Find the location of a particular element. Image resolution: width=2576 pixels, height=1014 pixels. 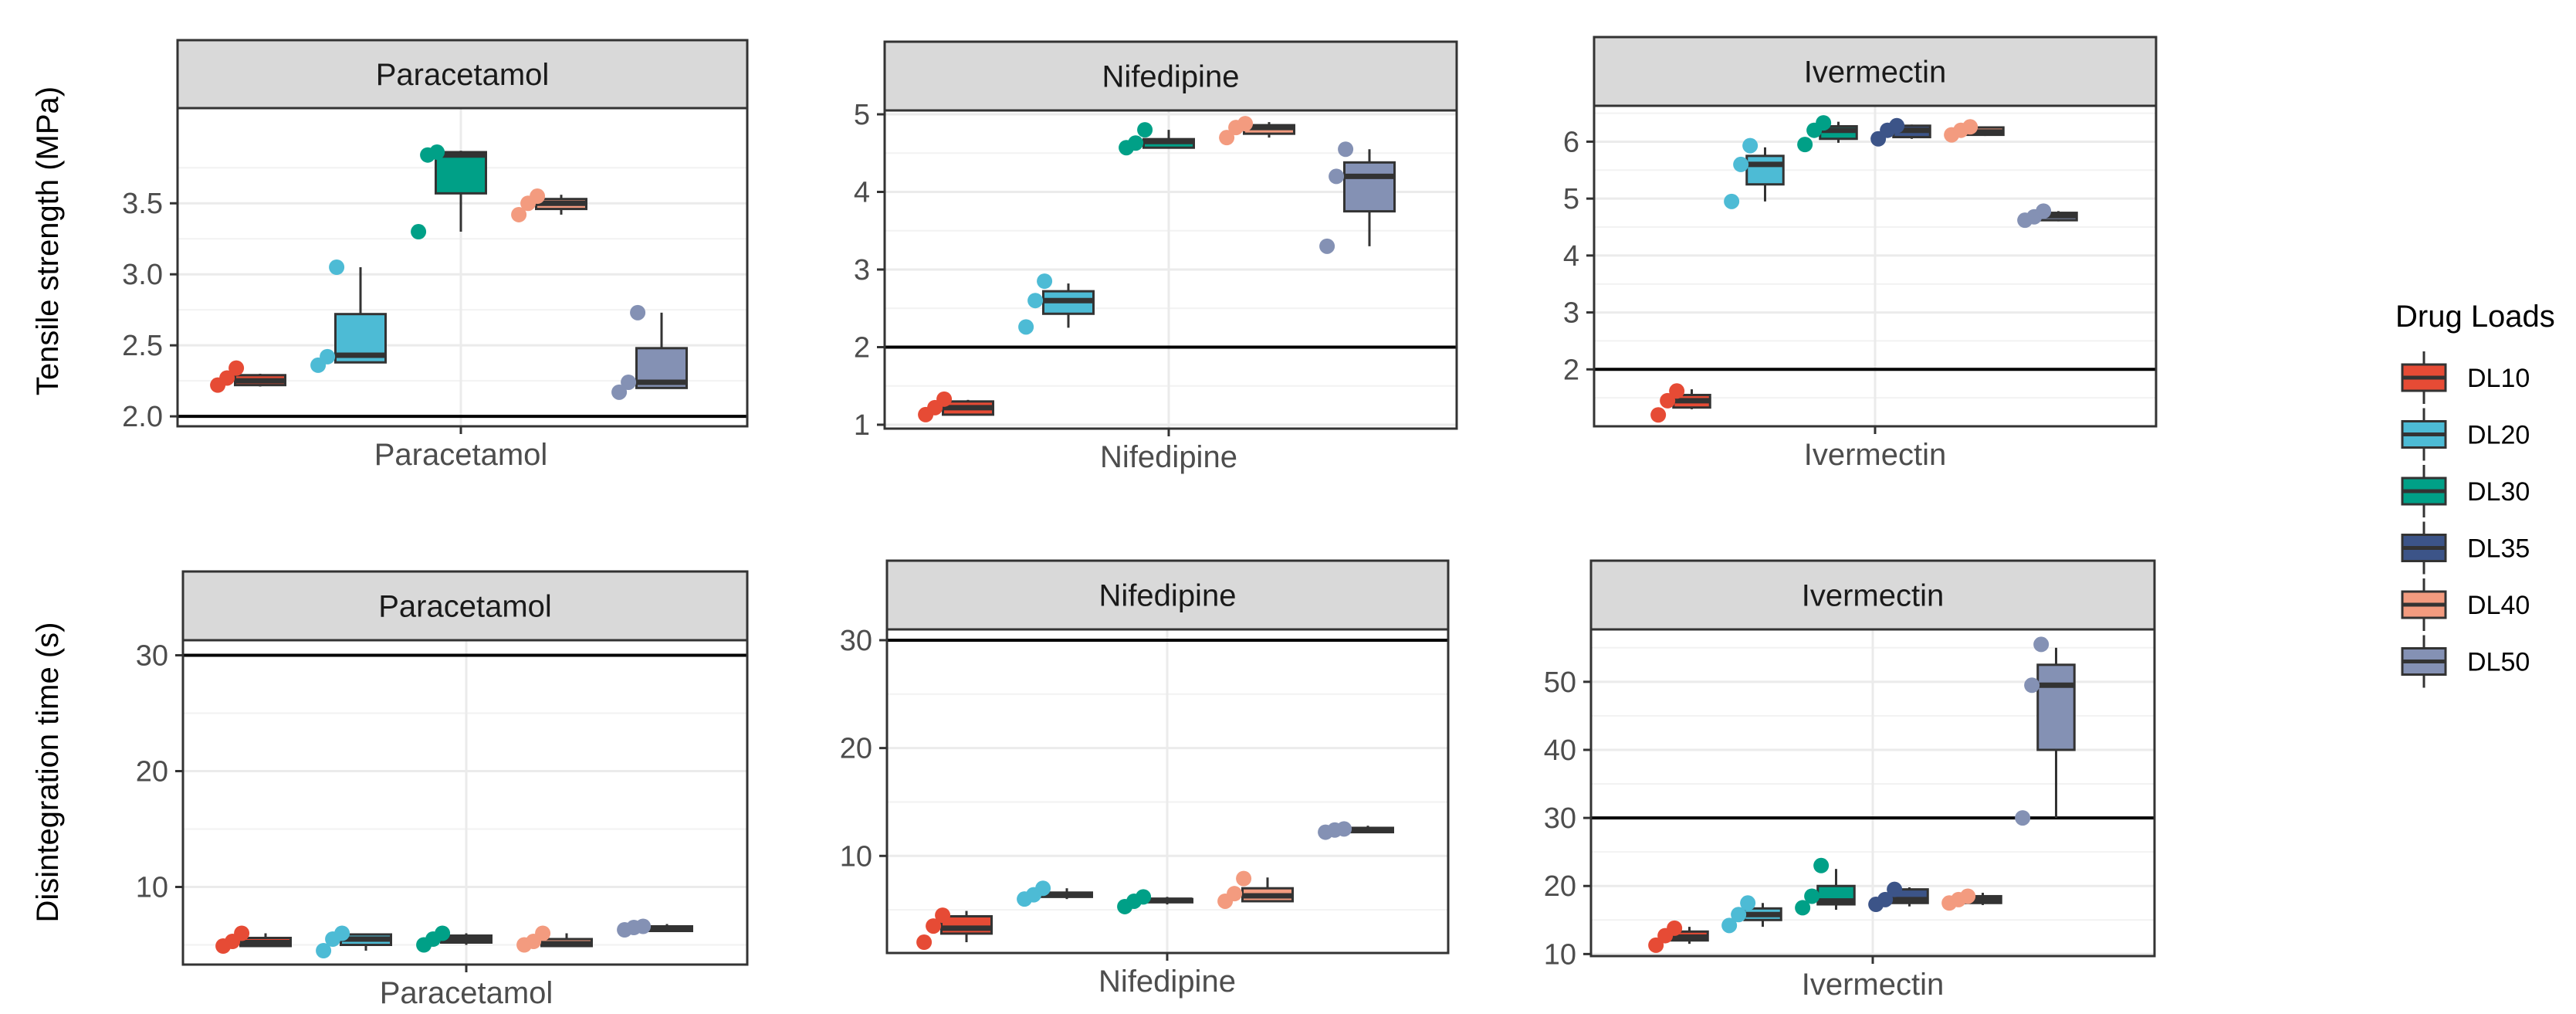

facet-title: Paracetamol is located at coordinates (463, 75).